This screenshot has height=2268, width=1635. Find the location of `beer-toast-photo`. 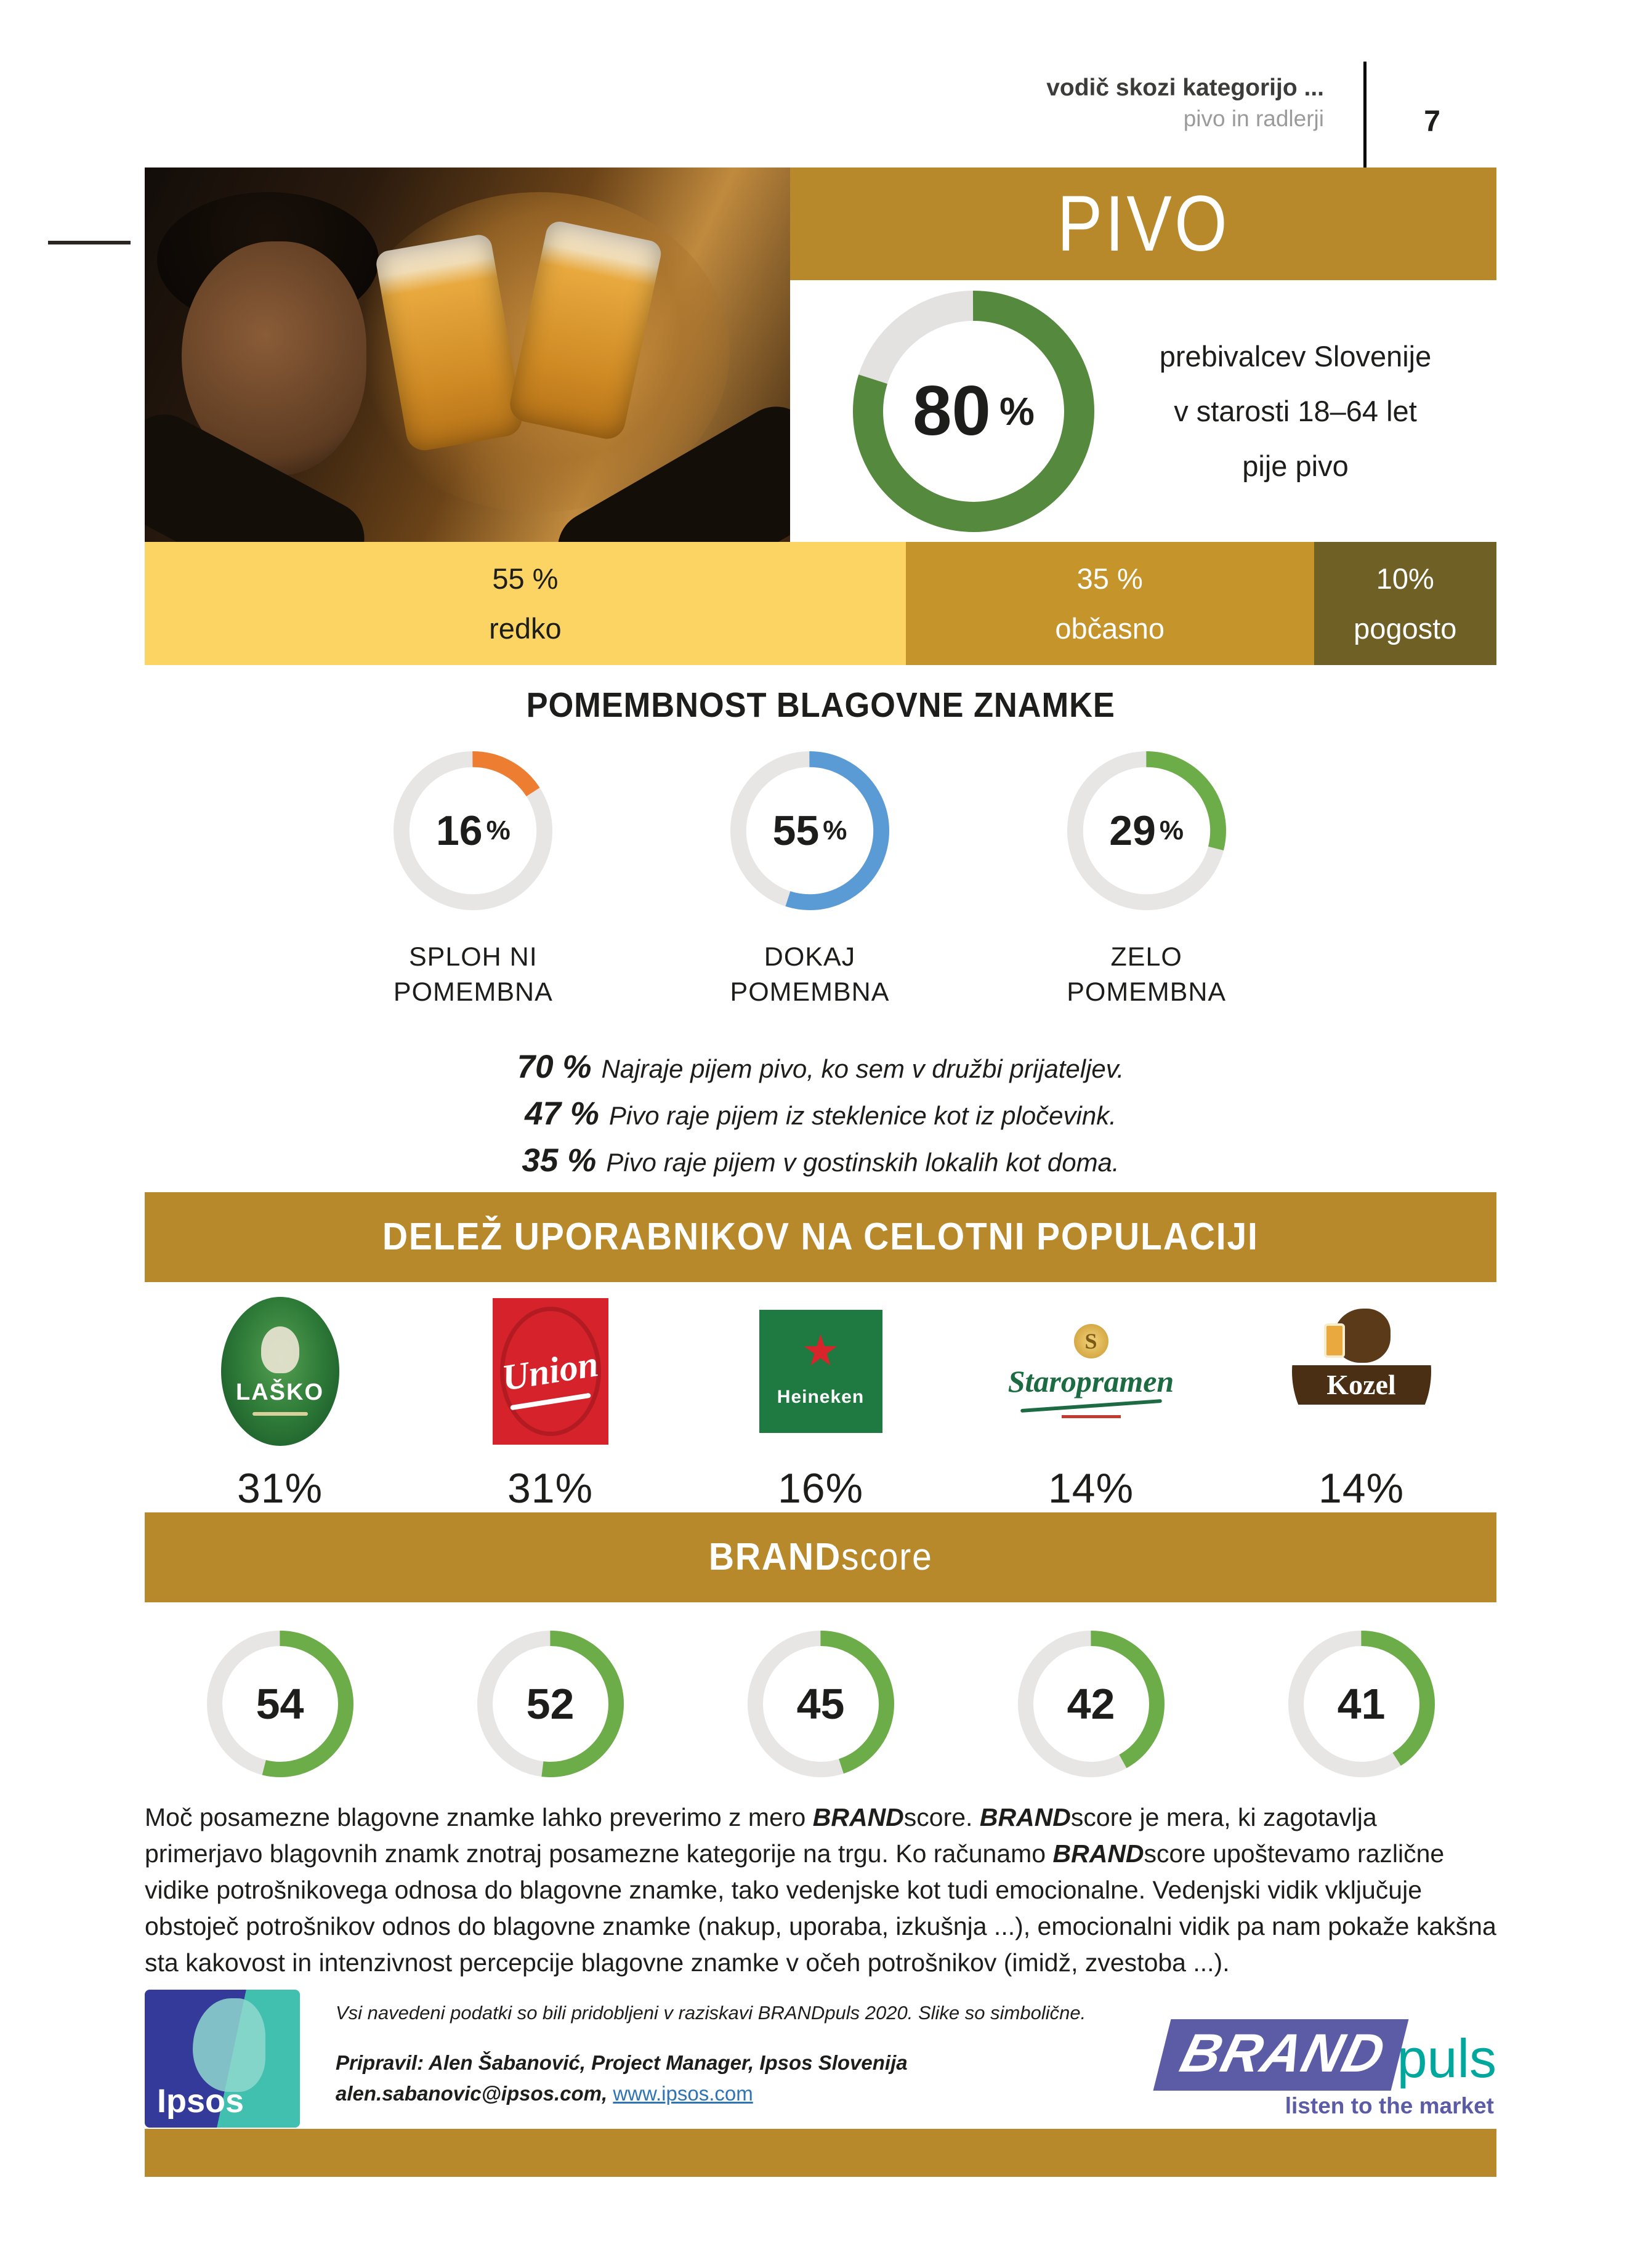

beer-toast-photo is located at coordinates (468, 354).